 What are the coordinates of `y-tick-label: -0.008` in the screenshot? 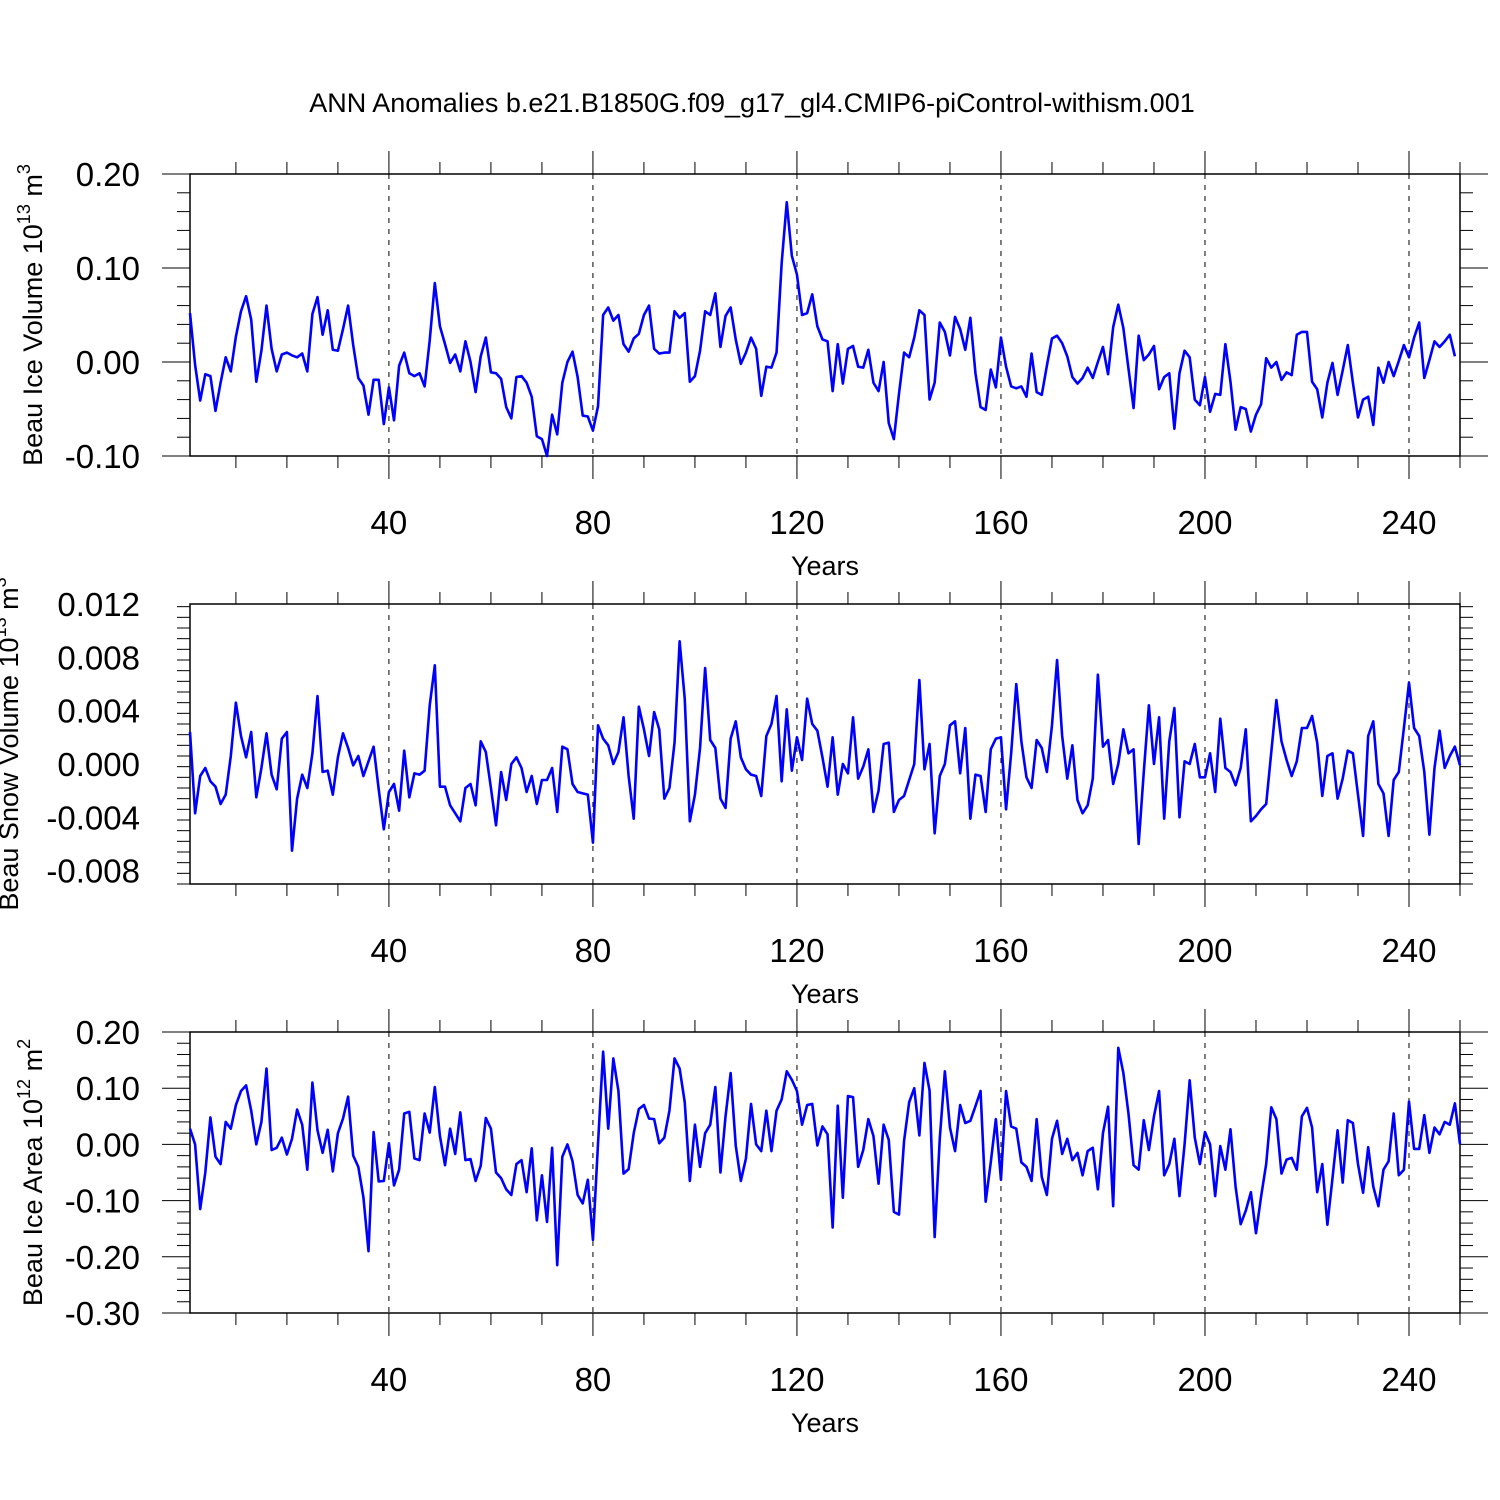 It's located at (93, 871).